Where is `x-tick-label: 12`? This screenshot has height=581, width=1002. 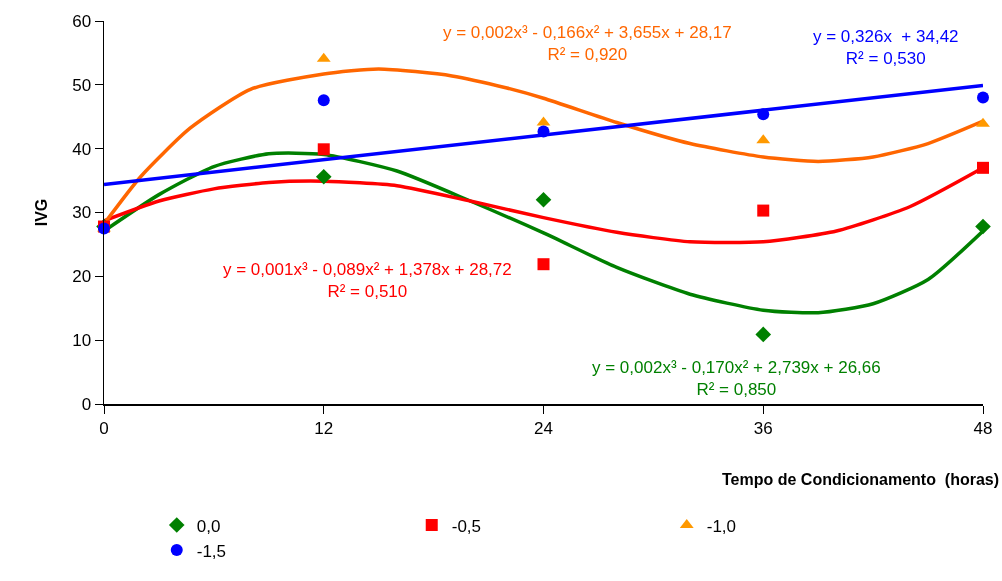 x-tick-label: 12 is located at coordinates (324, 428).